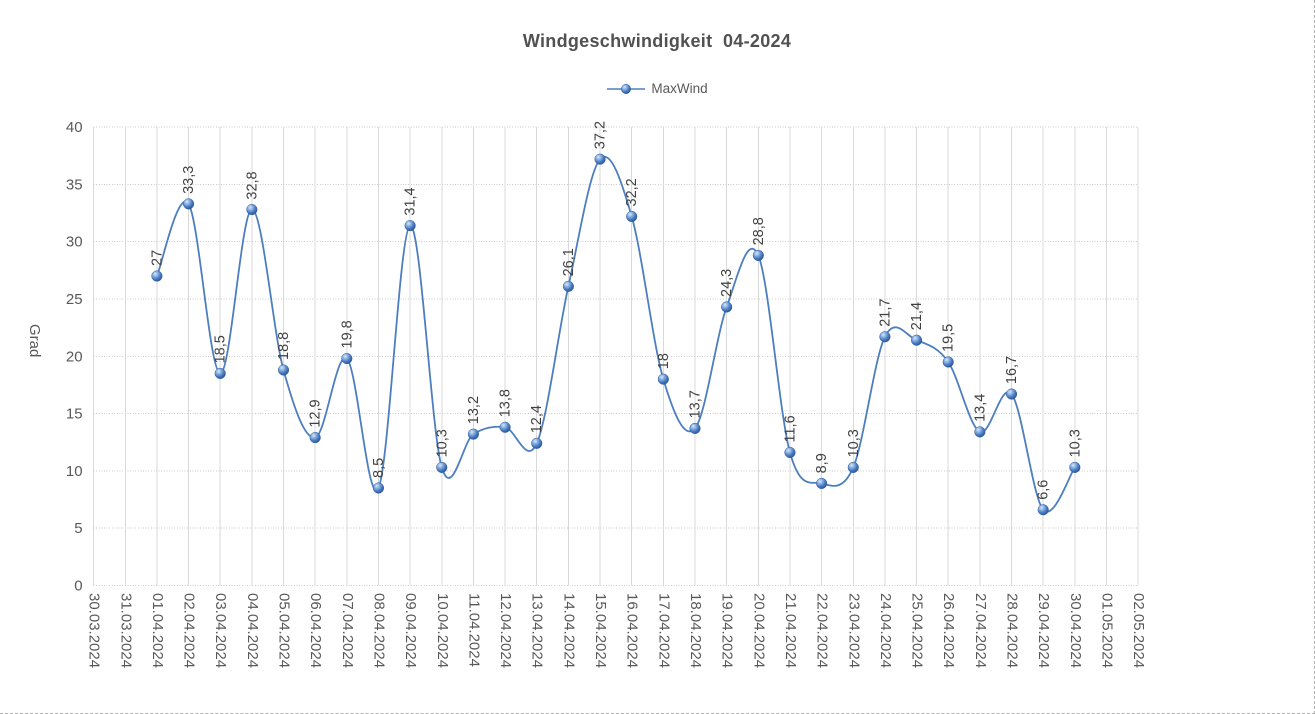 This screenshot has height=714, width=1315. I want to click on data-label: 18, so click(664, 361).